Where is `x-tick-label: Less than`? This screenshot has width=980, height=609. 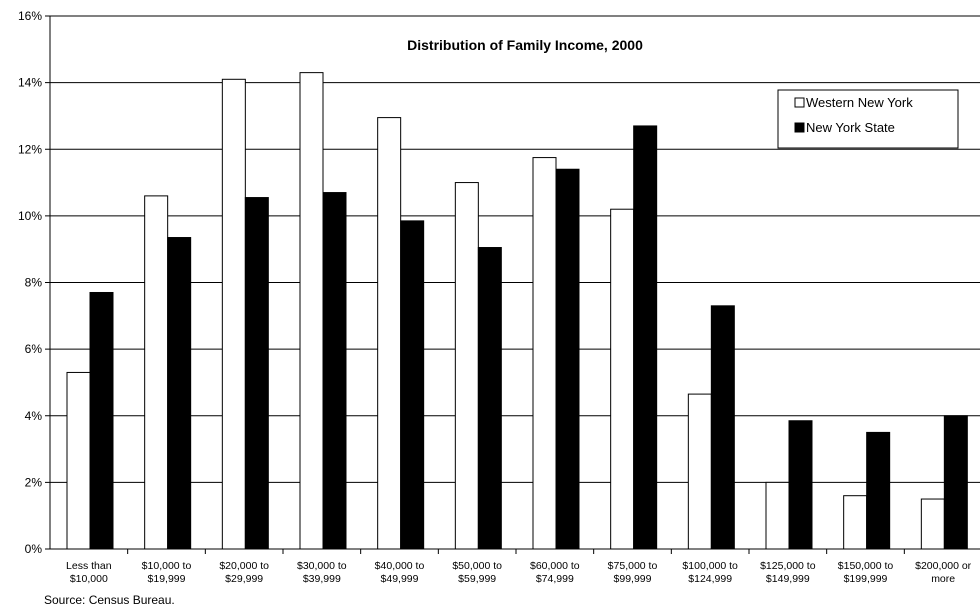
x-tick-label: Less than is located at coordinates (89, 566).